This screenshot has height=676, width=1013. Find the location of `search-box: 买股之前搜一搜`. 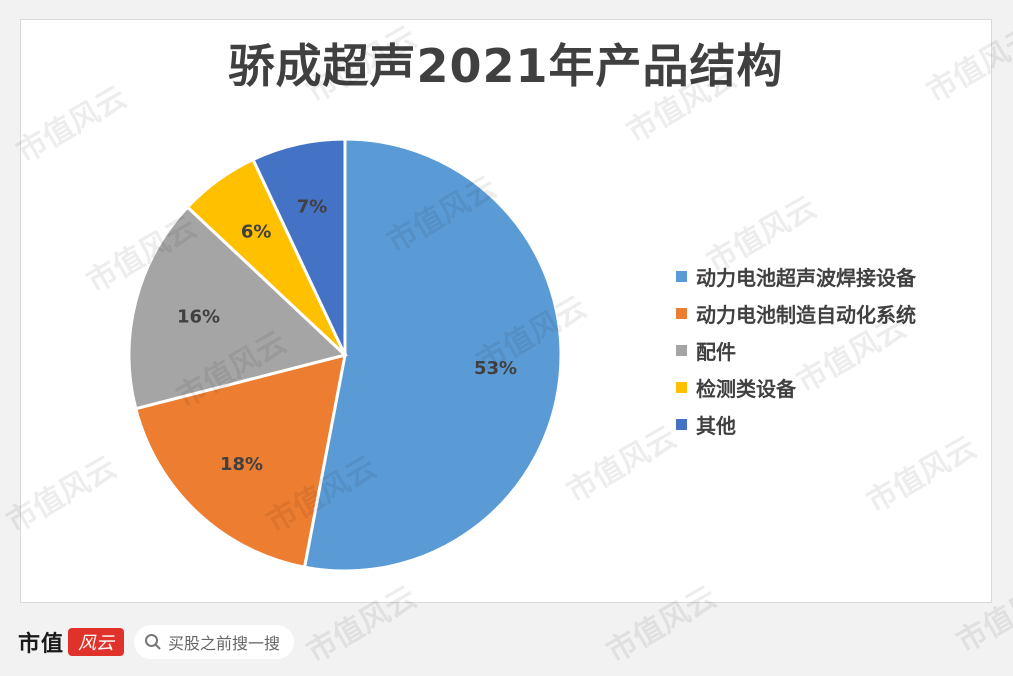

search-box: 买股之前搜一搜 is located at coordinates (214, 642).